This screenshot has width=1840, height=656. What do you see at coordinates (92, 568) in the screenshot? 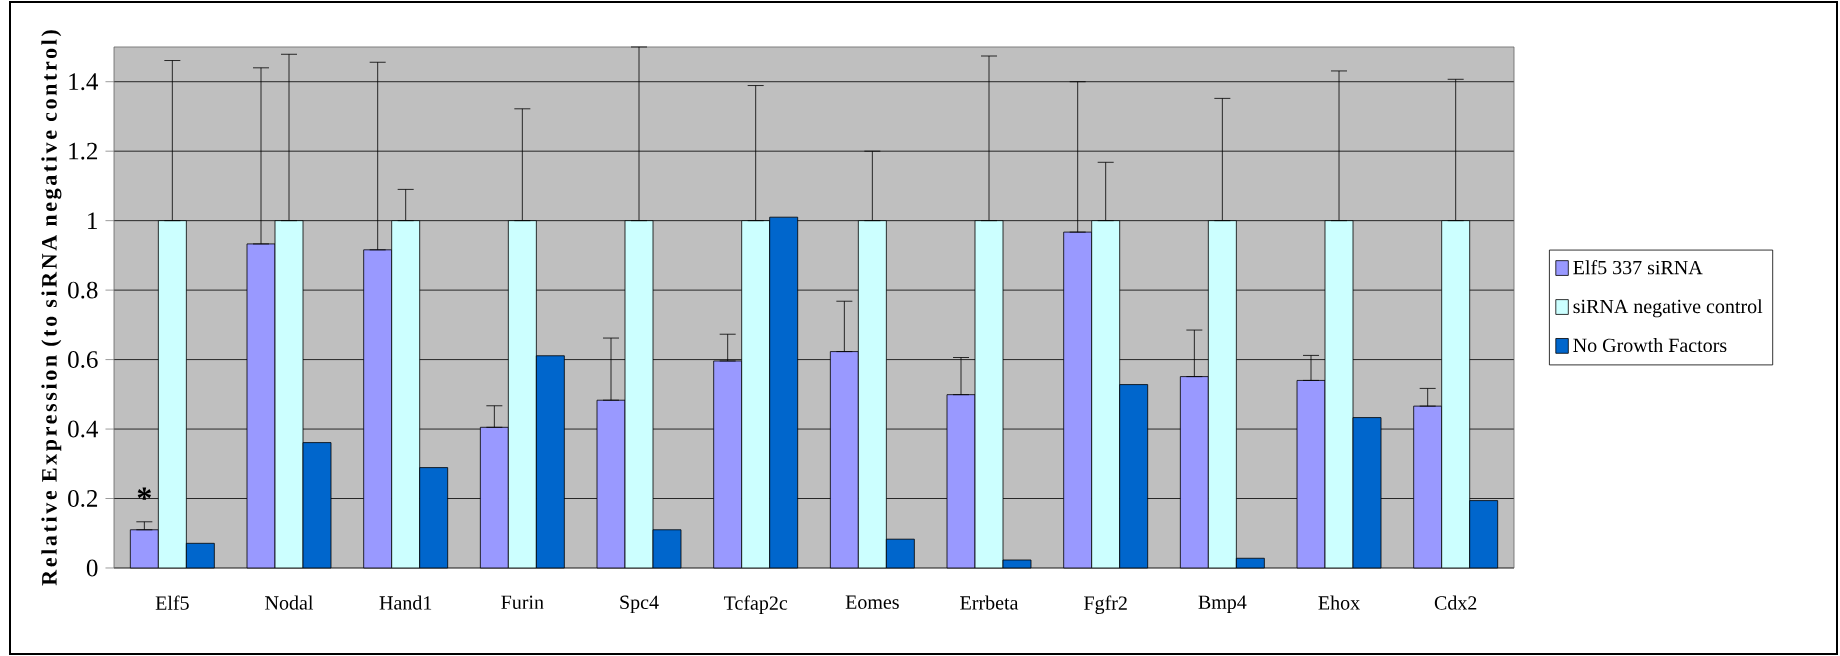
I see `y-tick-label: 0` at bounding box center [92, 568].